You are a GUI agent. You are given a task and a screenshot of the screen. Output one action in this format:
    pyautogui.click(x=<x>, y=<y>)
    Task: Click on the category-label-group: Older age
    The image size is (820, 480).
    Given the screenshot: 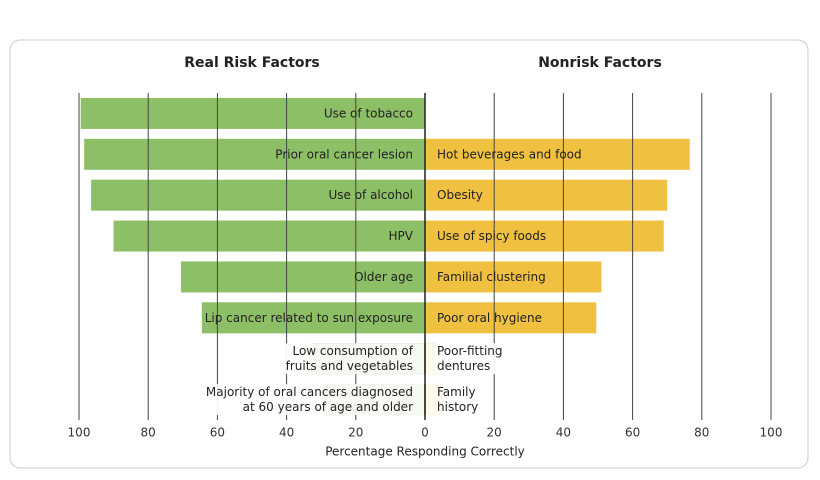 What is the action you would take?
    pyautogui.click(x=383, y=276)
    